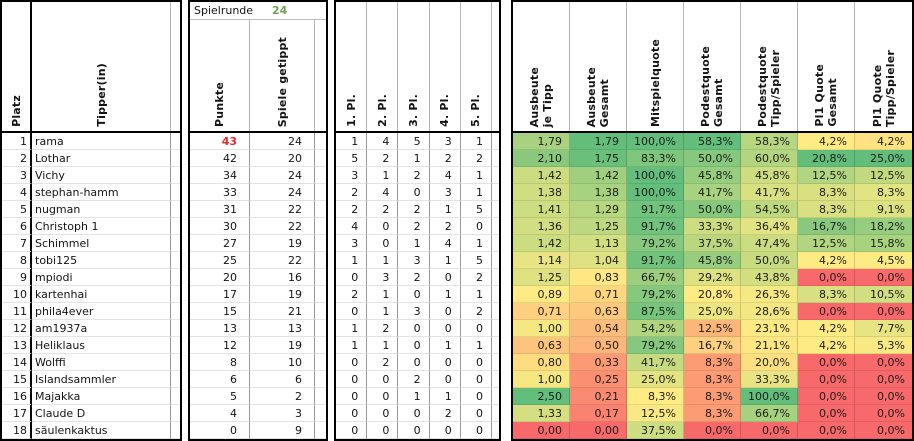  I want to click on spacer-header-cell, so click(175, 66).